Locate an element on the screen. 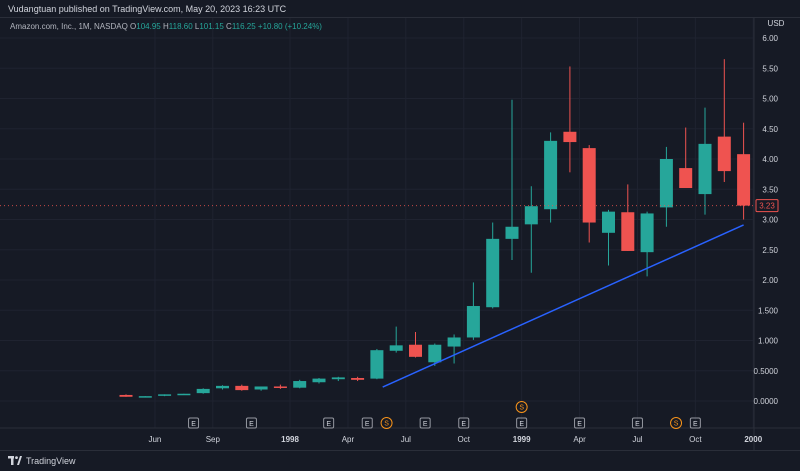 This screenshot has height=471, width=800. x-tick-label: 1998 is located at coordinates (290, 439).